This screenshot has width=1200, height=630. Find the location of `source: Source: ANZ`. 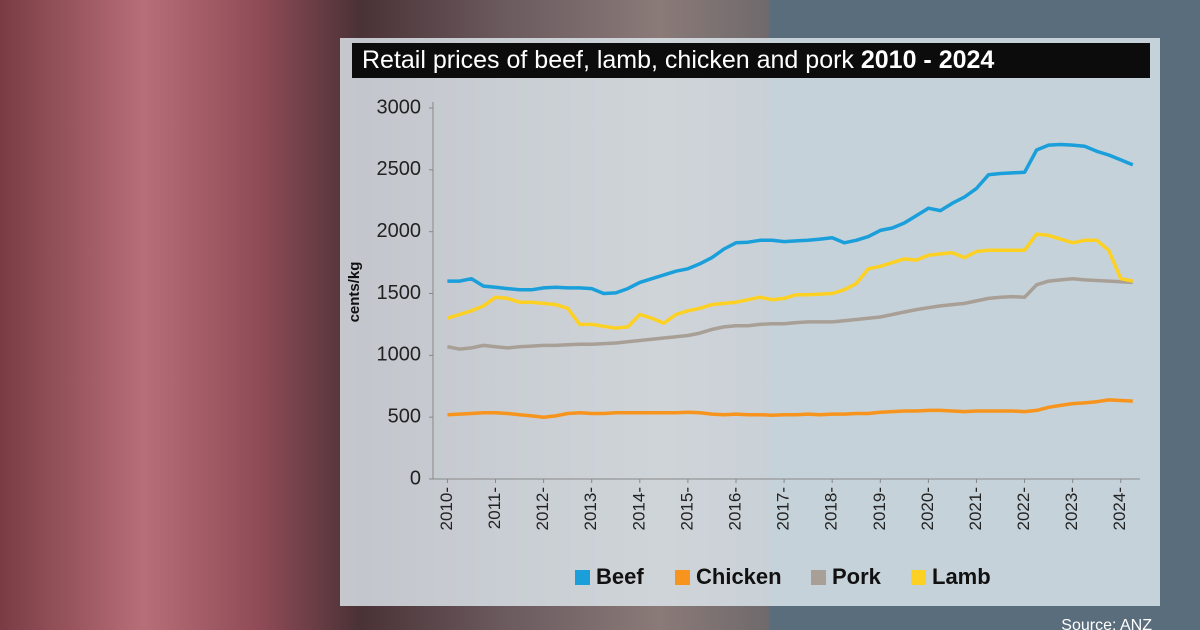

source: Source: ANZ is located at coordinates (1106, 623).